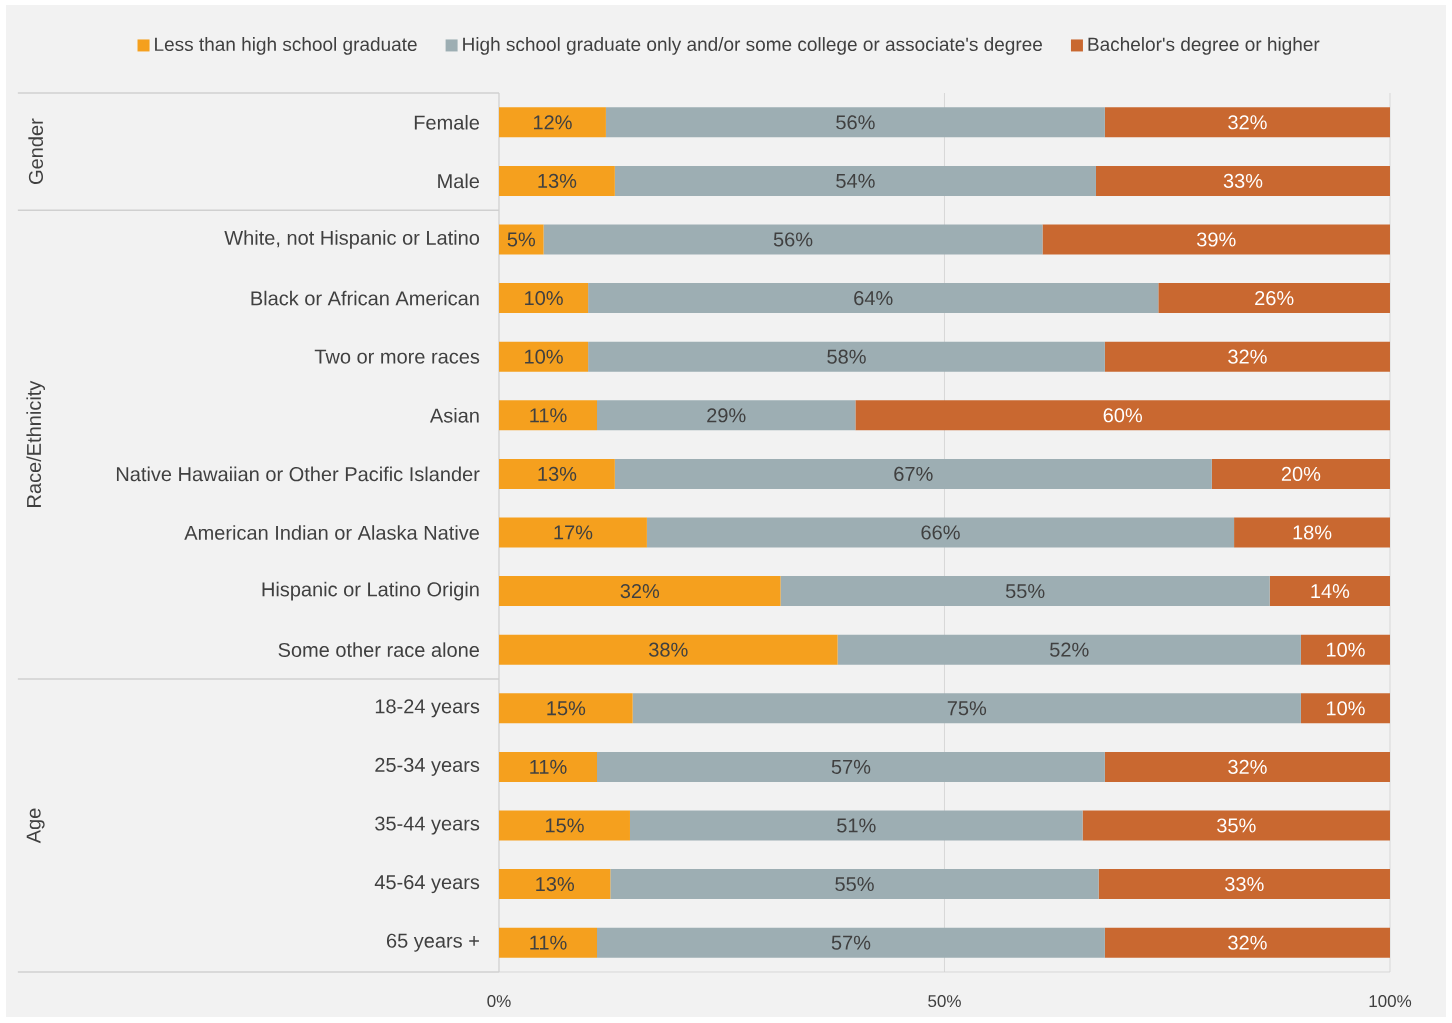 The height and width of the screenshot is (1023, 1452). I want to click on data-label: 20%, so click(1301, 473).